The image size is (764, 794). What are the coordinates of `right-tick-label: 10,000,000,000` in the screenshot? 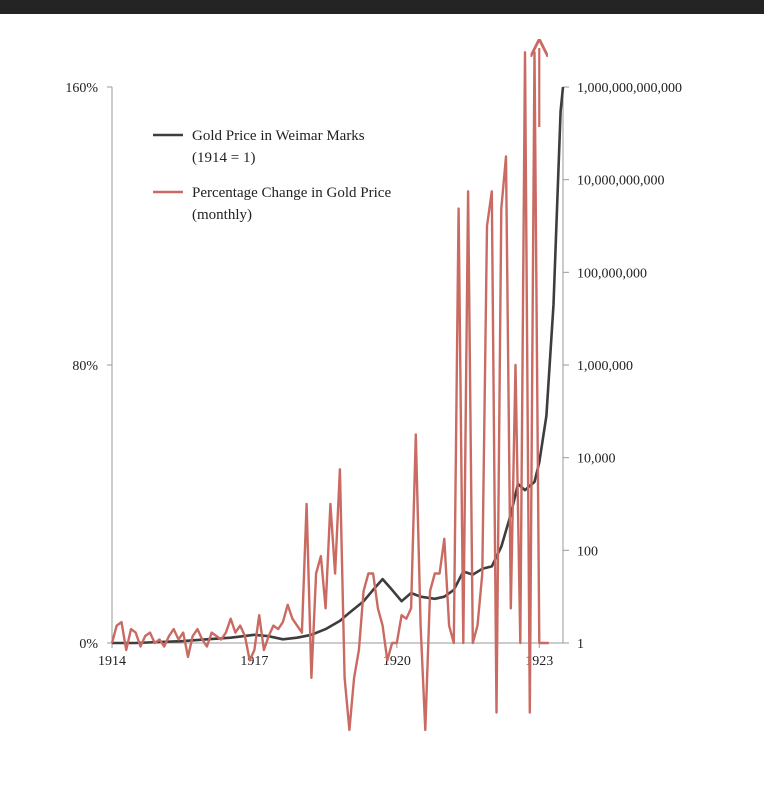 It's located at (621, 181).